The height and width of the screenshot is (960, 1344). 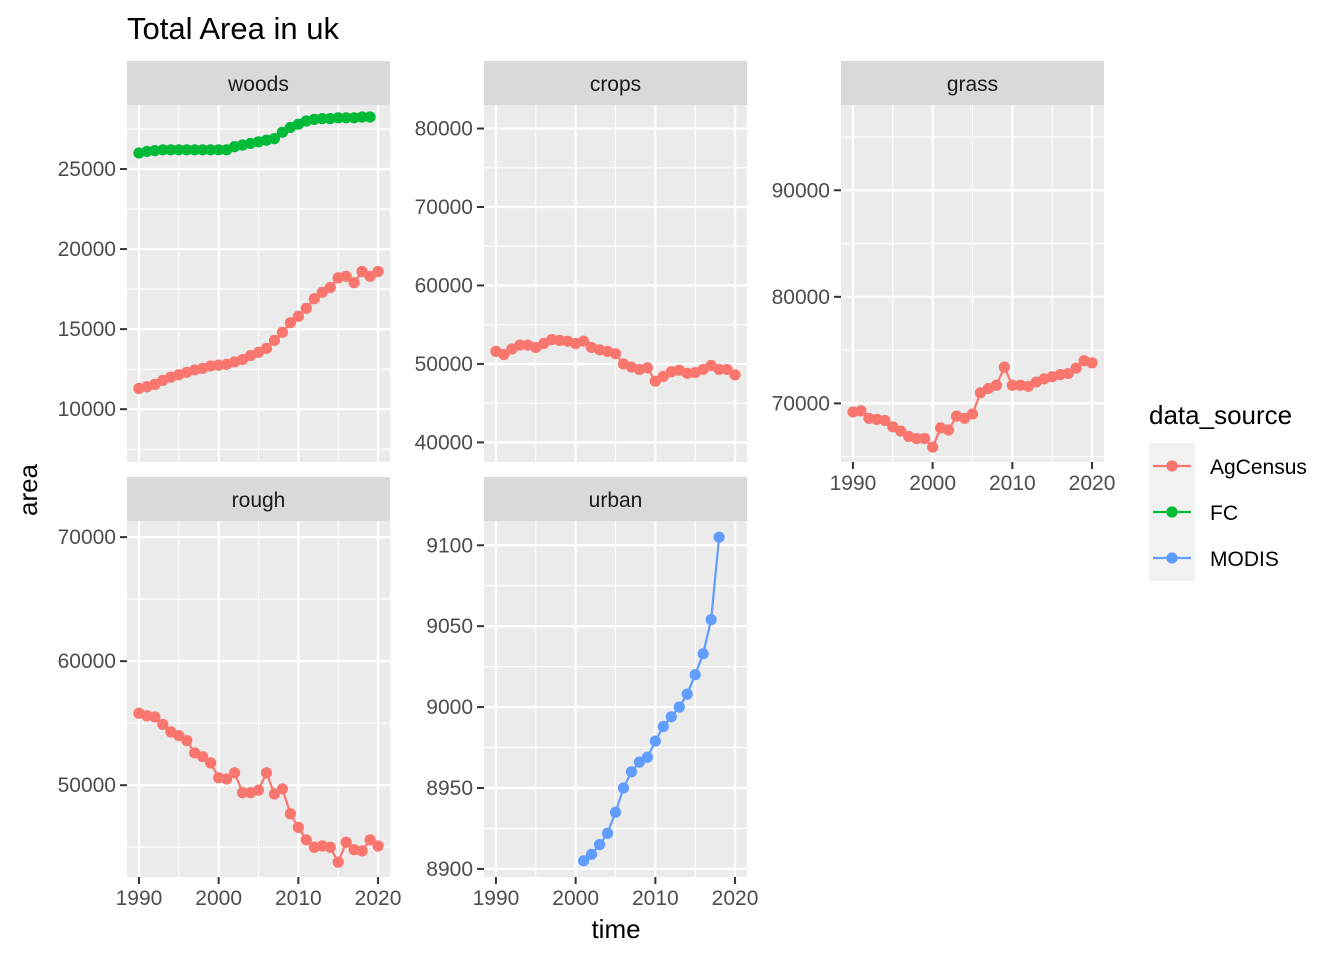 I want to click on facet-strip-label: crops, so click(x=615, y=84).